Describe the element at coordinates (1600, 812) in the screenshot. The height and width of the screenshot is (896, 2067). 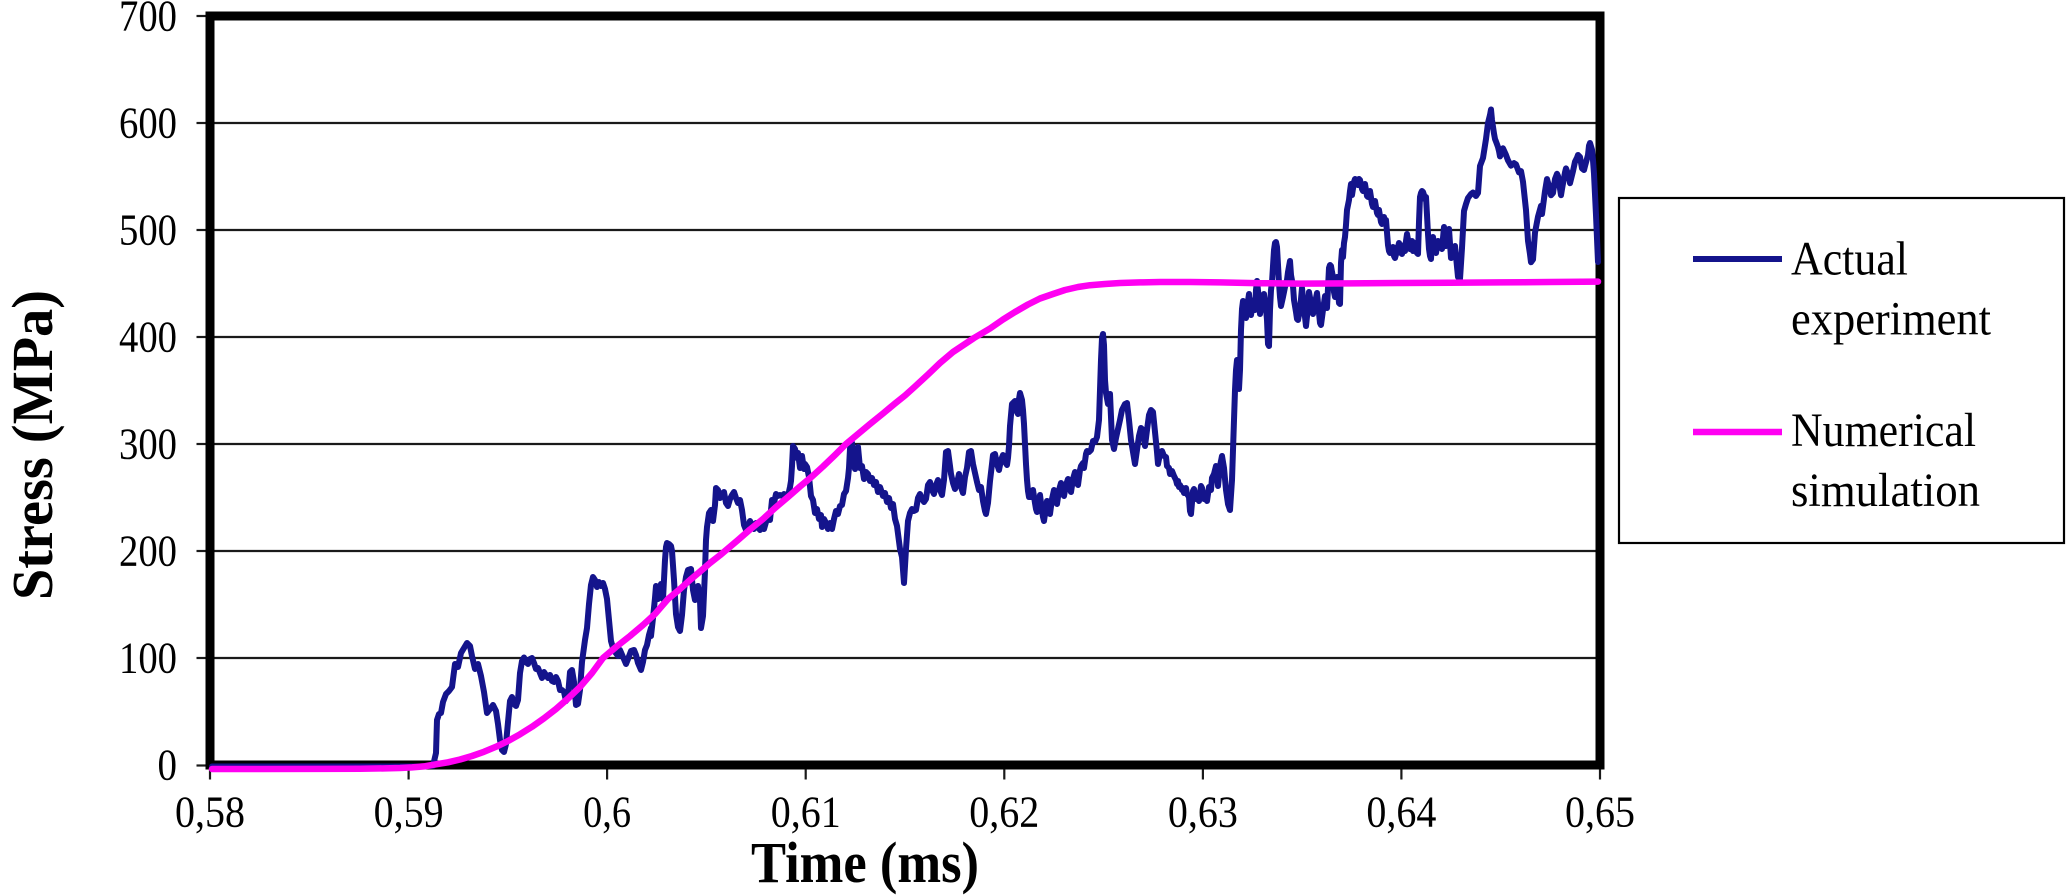
I see `svg-text: 0,65` at that location.